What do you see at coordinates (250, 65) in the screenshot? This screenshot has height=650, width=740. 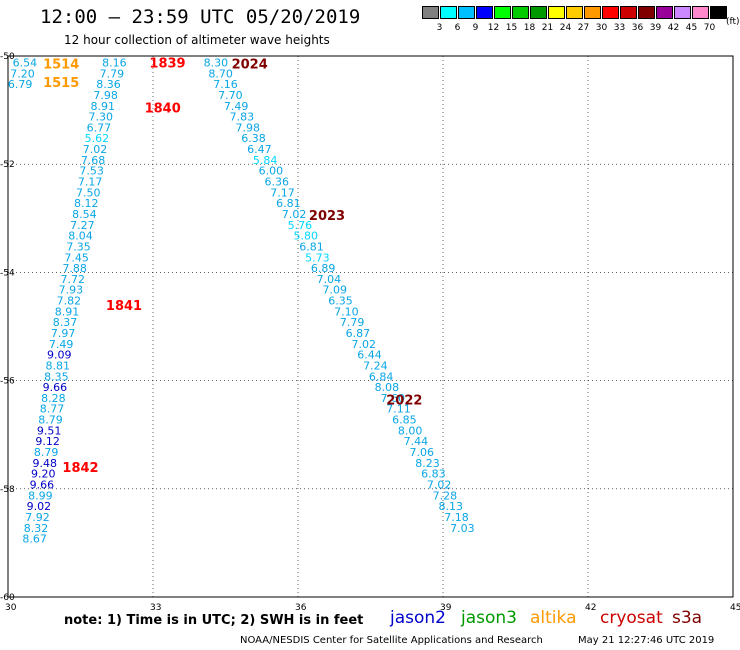 I see `pass-time-label: 2024` at bounding box center [250, 65].